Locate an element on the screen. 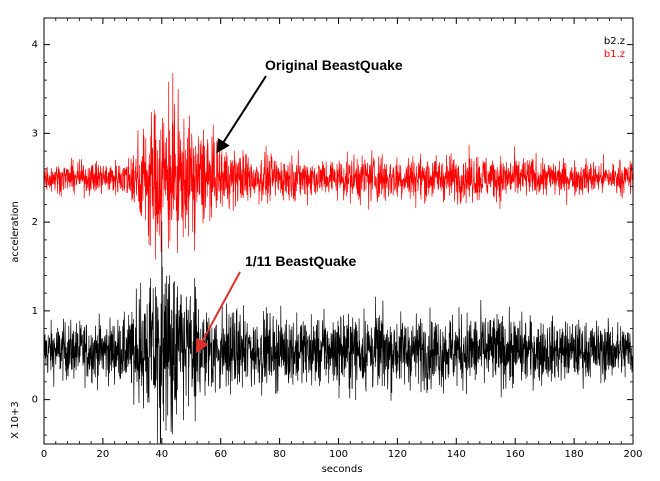 Image resolution: width=660 pixels, height=481 pixels. y-tick-label: 3 is located at coordinates (35, 133).